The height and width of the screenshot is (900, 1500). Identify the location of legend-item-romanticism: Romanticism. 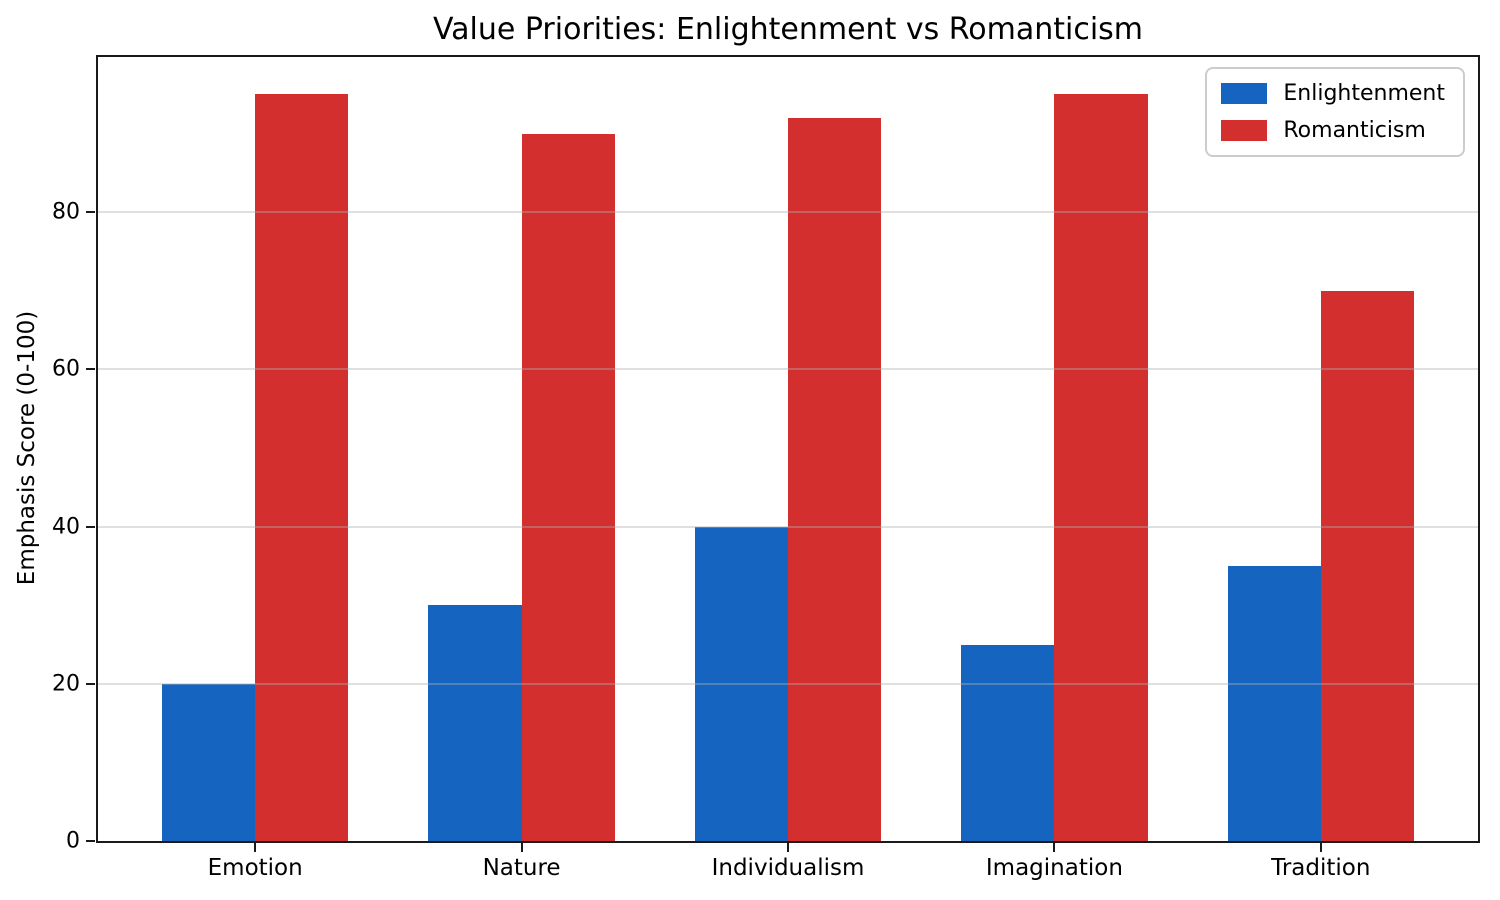
(1333, 130).